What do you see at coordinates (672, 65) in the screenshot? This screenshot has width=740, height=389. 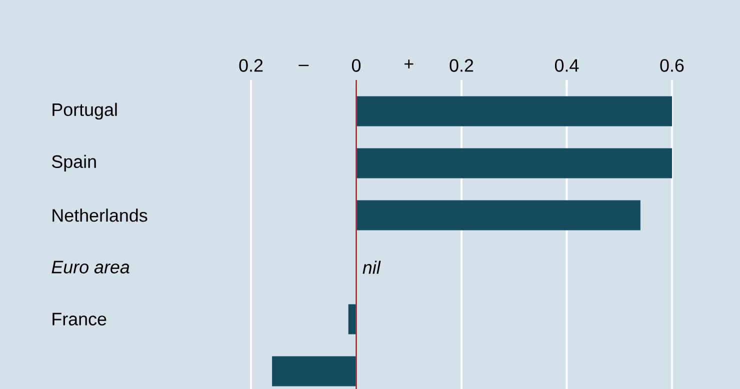 I see `x-tick-label: 0.6` at bounding box center [672, 65].